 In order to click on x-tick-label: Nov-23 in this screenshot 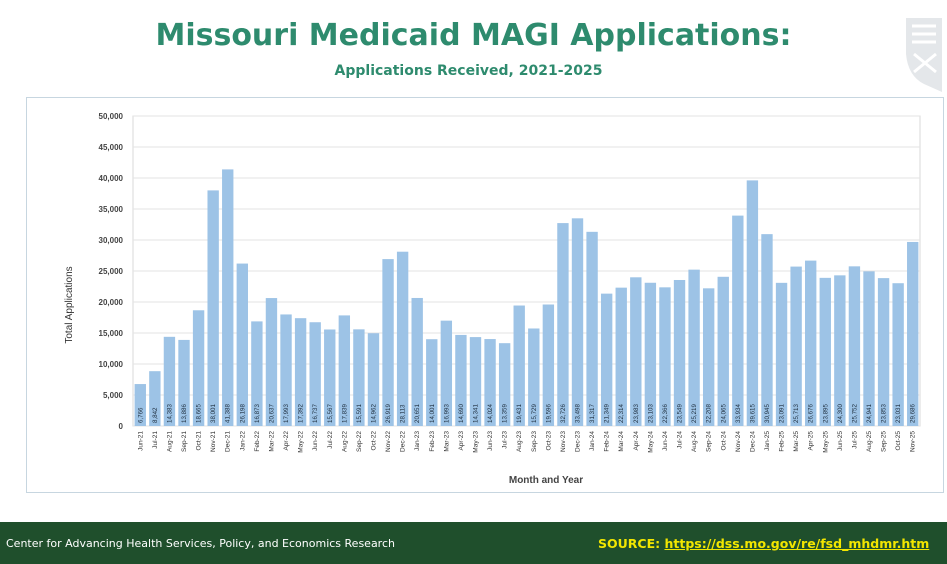, I will do `click(563, 441)`.